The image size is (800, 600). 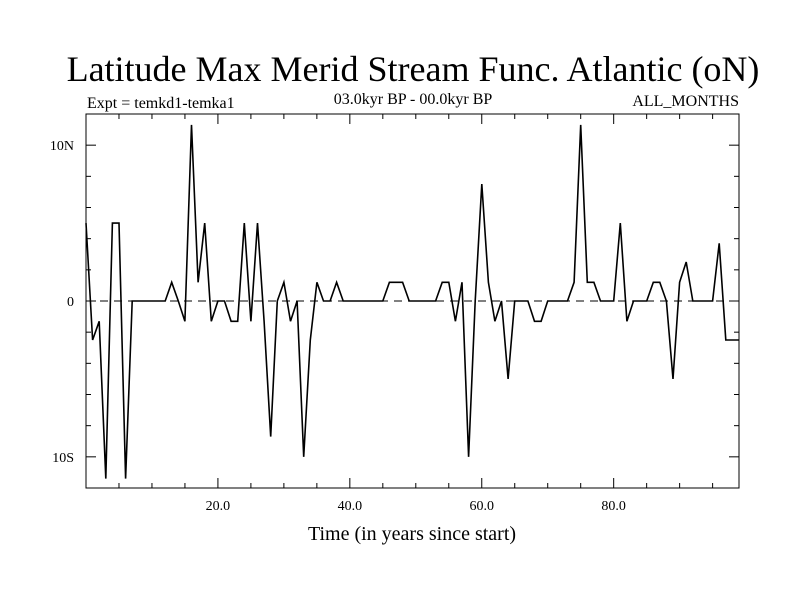 I want to click on y-tick-label: 10S, so click(x=63, y=458).